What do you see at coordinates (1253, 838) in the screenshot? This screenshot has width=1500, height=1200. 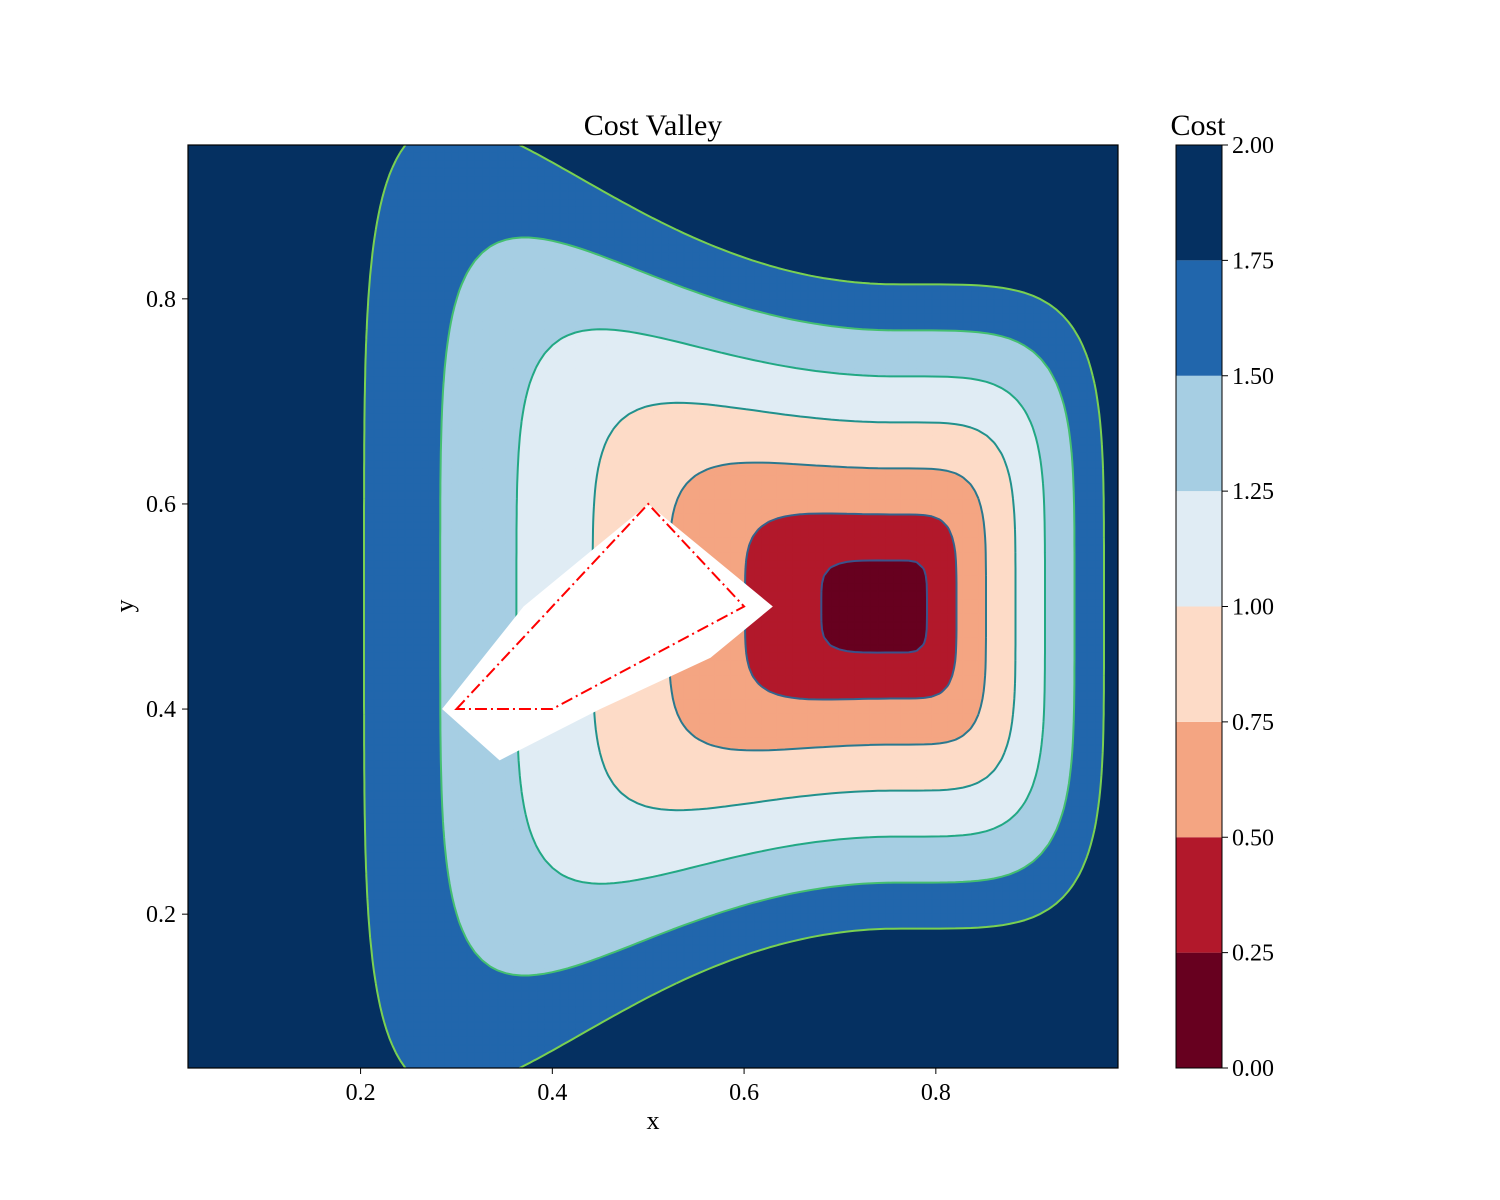 I see `colorbar-tick-label: 0.50` at bounding box center [1253, 838].